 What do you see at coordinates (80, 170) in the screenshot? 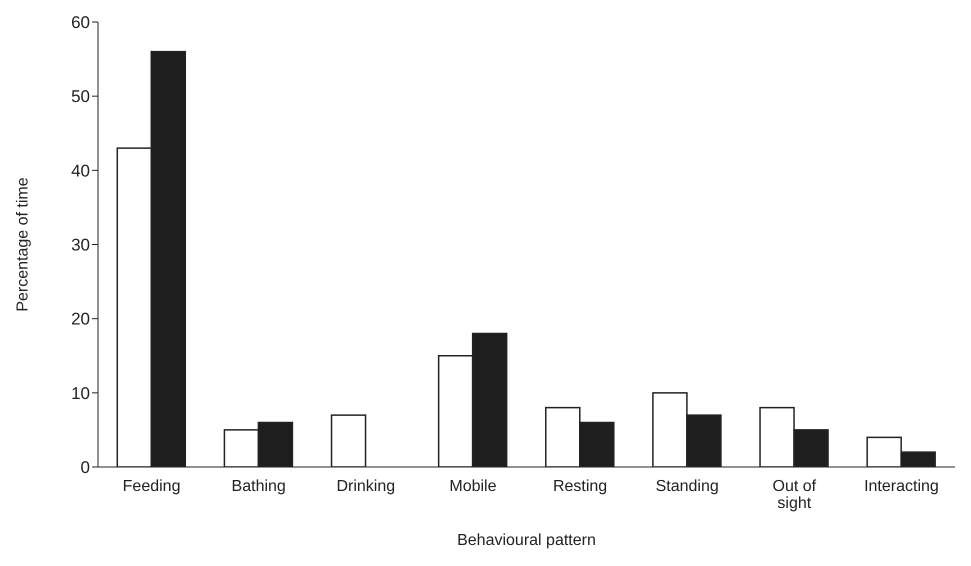
I see `y-tick-label: 40` at bounding box center [80, 170].